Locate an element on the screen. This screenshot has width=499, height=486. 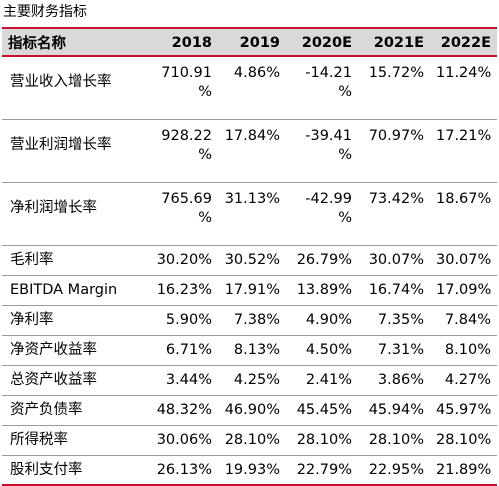
cell-value: 31.13% is located at coordinates (252, 199).